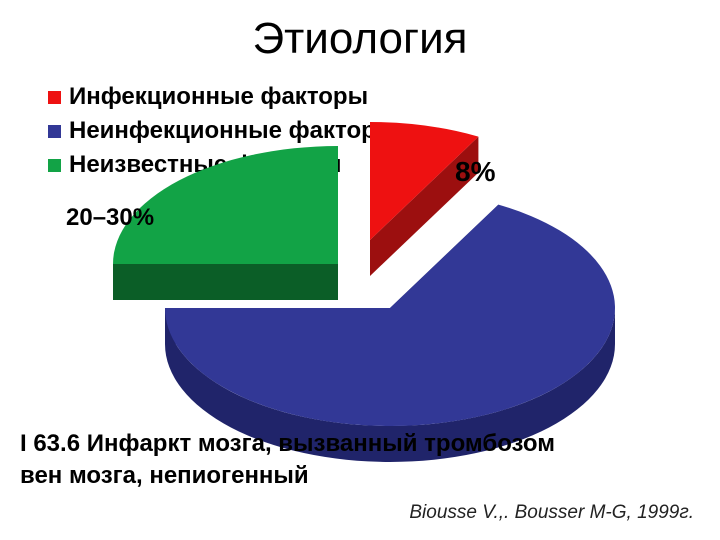 This screenshot has height=540, width=720. I want to click on slide-title: Этиология, so click(360, 38).